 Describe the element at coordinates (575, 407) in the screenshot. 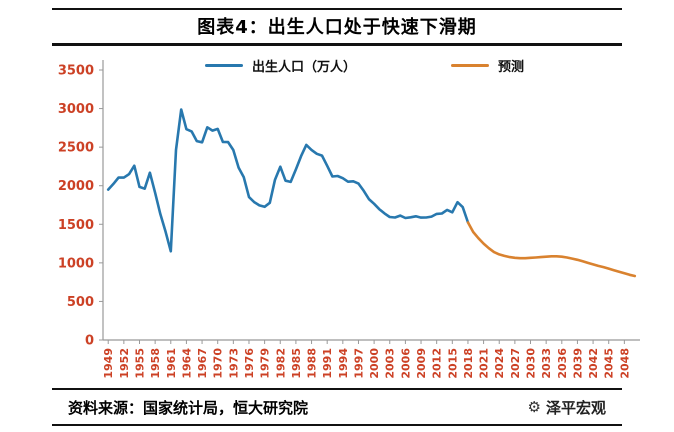

I see `brand-name: 泽平宏观` at that location.